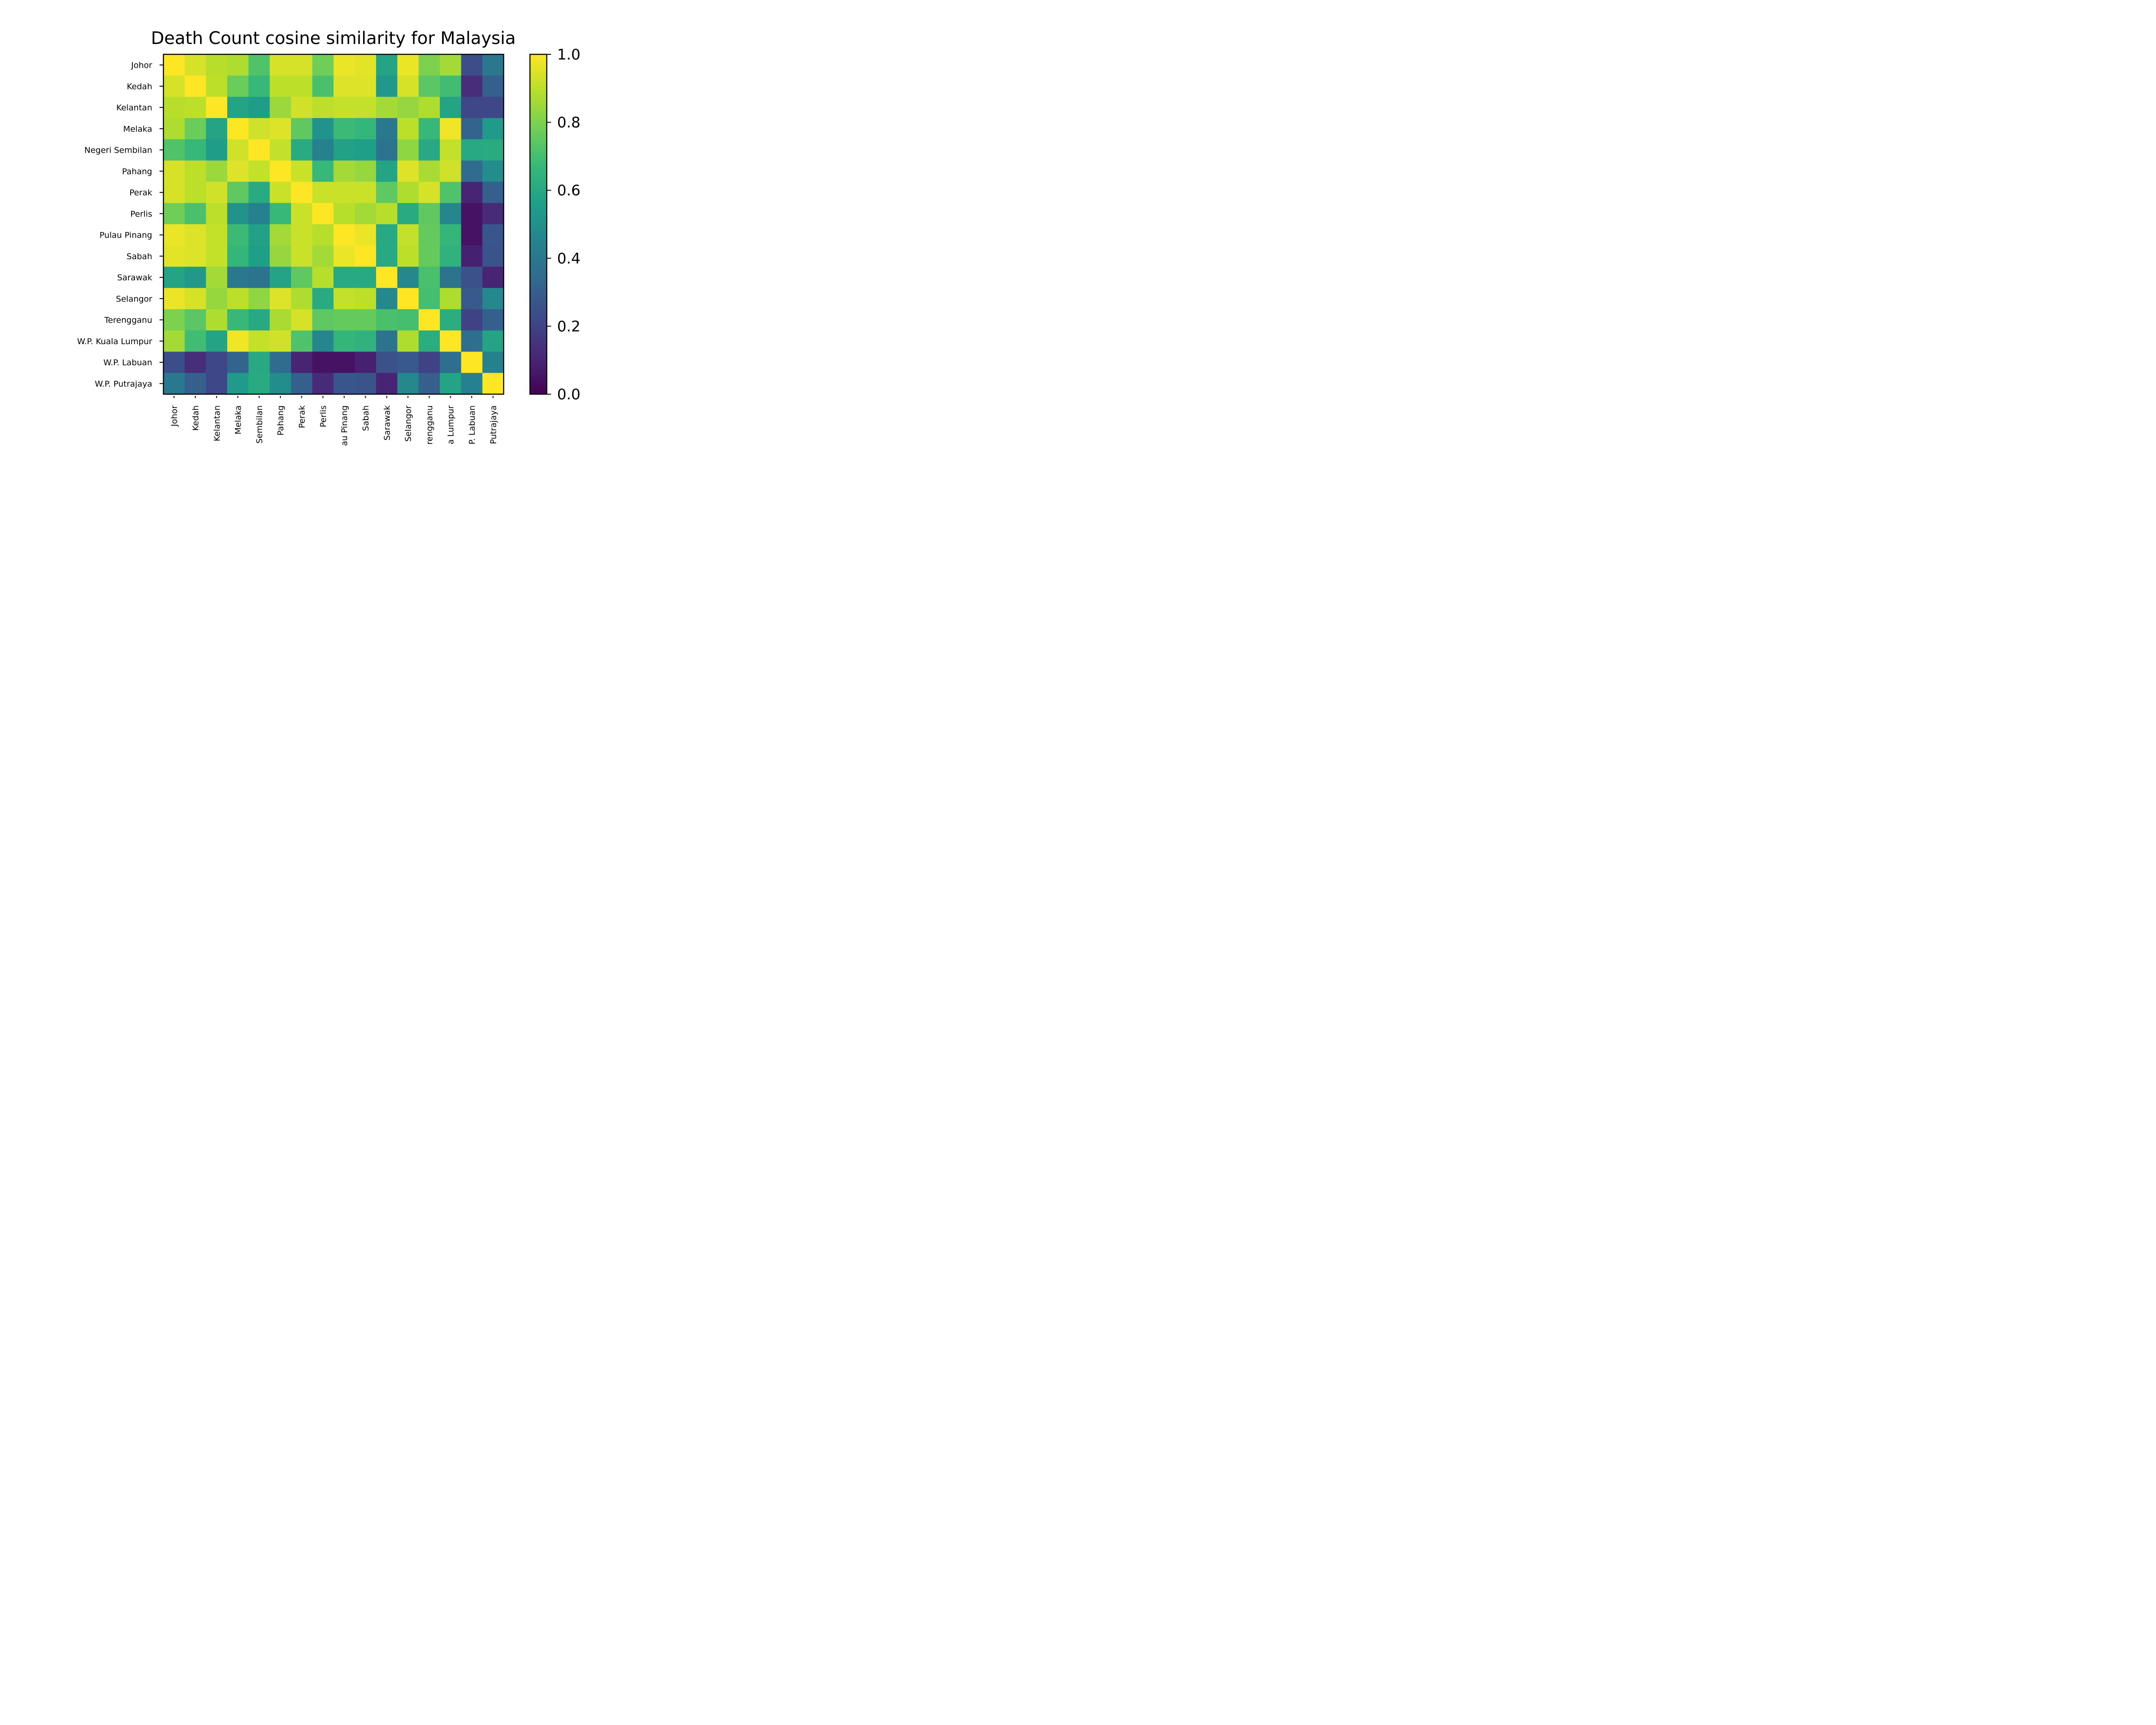  Describe the element at coordinates (568, 327) in the screenshot. I see `colorbar-tick-label: 0.2` at that location.